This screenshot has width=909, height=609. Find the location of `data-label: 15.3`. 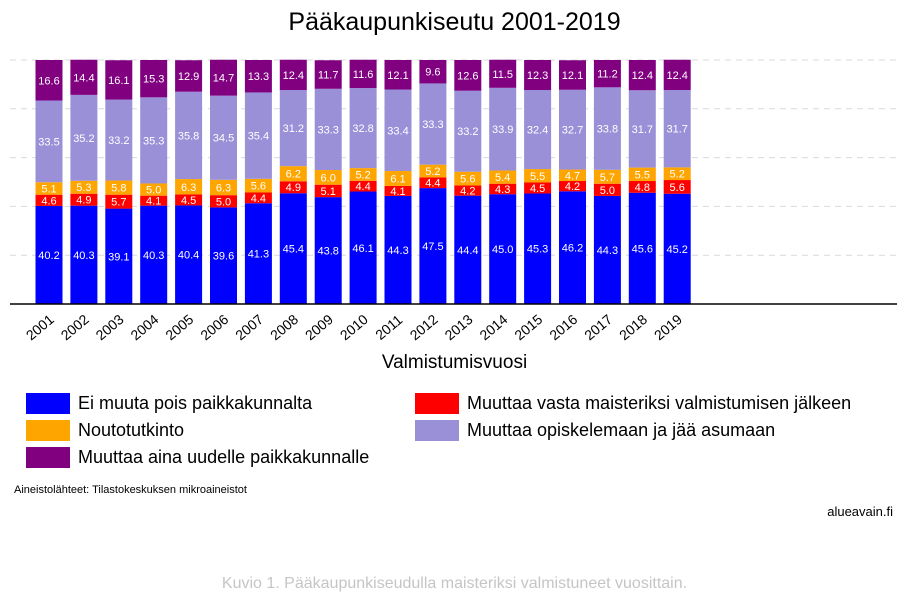

data-label: 15.3 is located at coordinates (153, 80).